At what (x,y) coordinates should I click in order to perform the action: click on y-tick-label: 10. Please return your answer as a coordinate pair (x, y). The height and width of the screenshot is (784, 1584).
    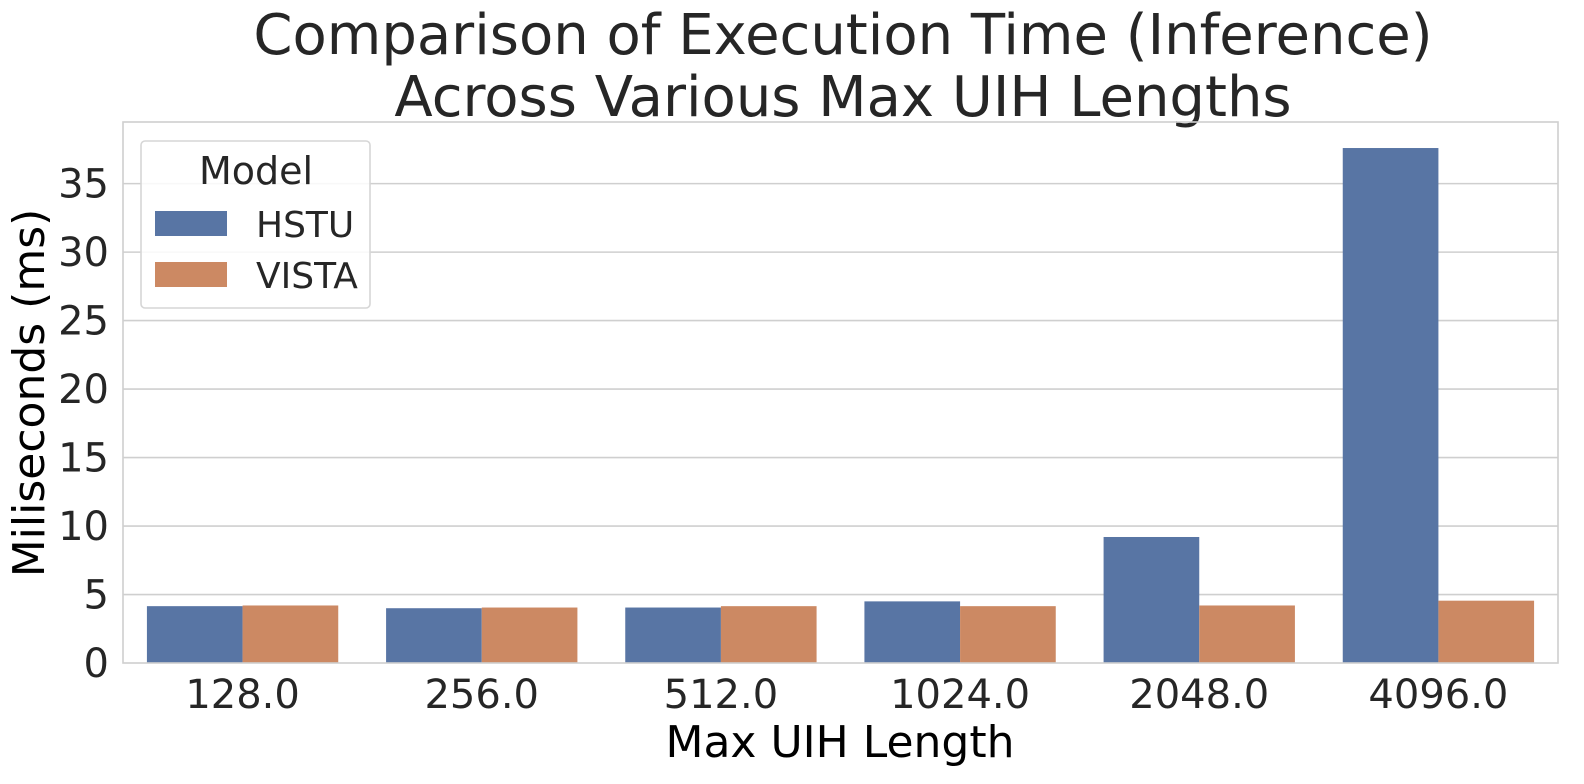
    Looking at the image, I should click on (83, 527).